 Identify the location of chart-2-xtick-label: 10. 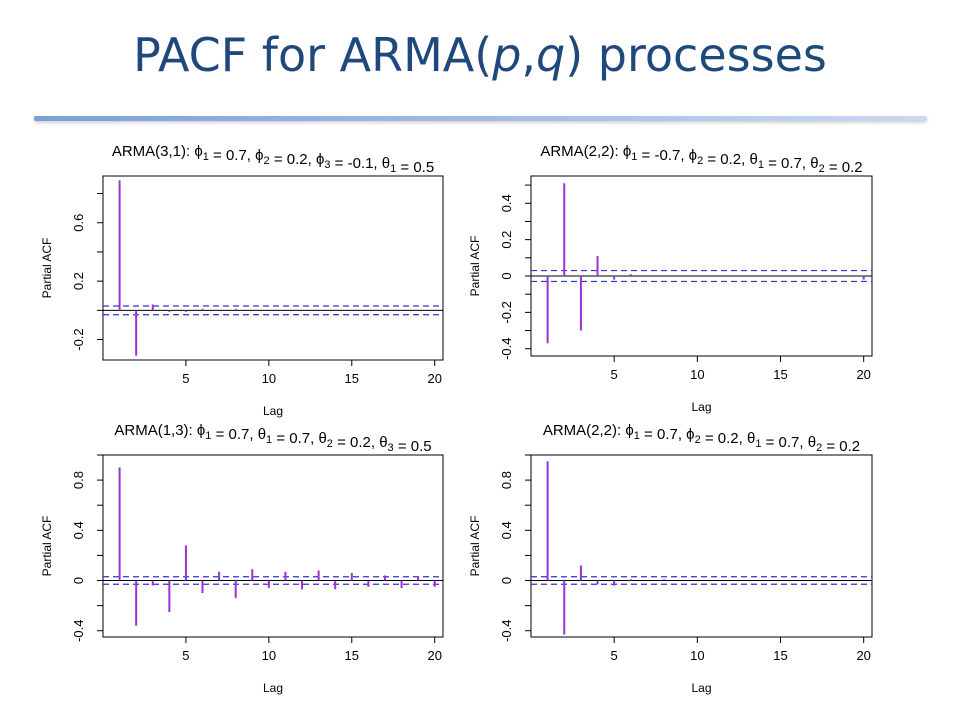
(697, 374).